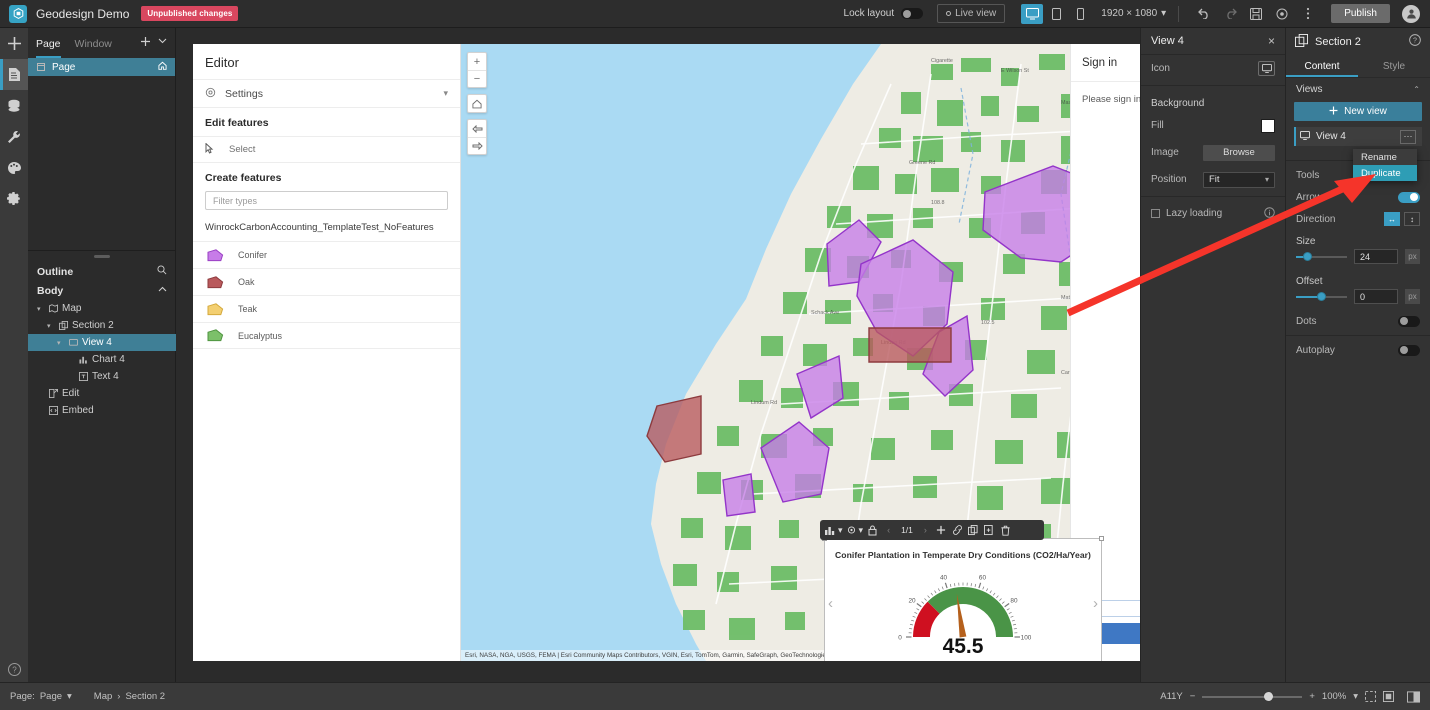 The width and height of the screenshot is (1430, 710). What do you see at coordinates (102, 376) in the screenshot?
I see `outline-node-text-4: Text 4` at bounding box center [102, 376].